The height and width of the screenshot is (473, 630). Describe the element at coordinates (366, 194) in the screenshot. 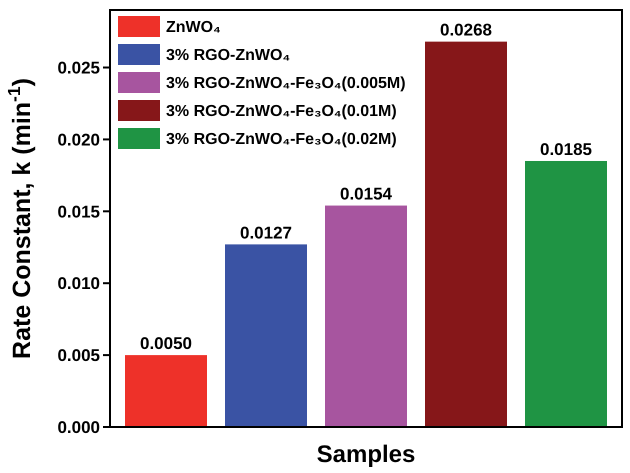

I see `data-label: 0.0154` at that location.